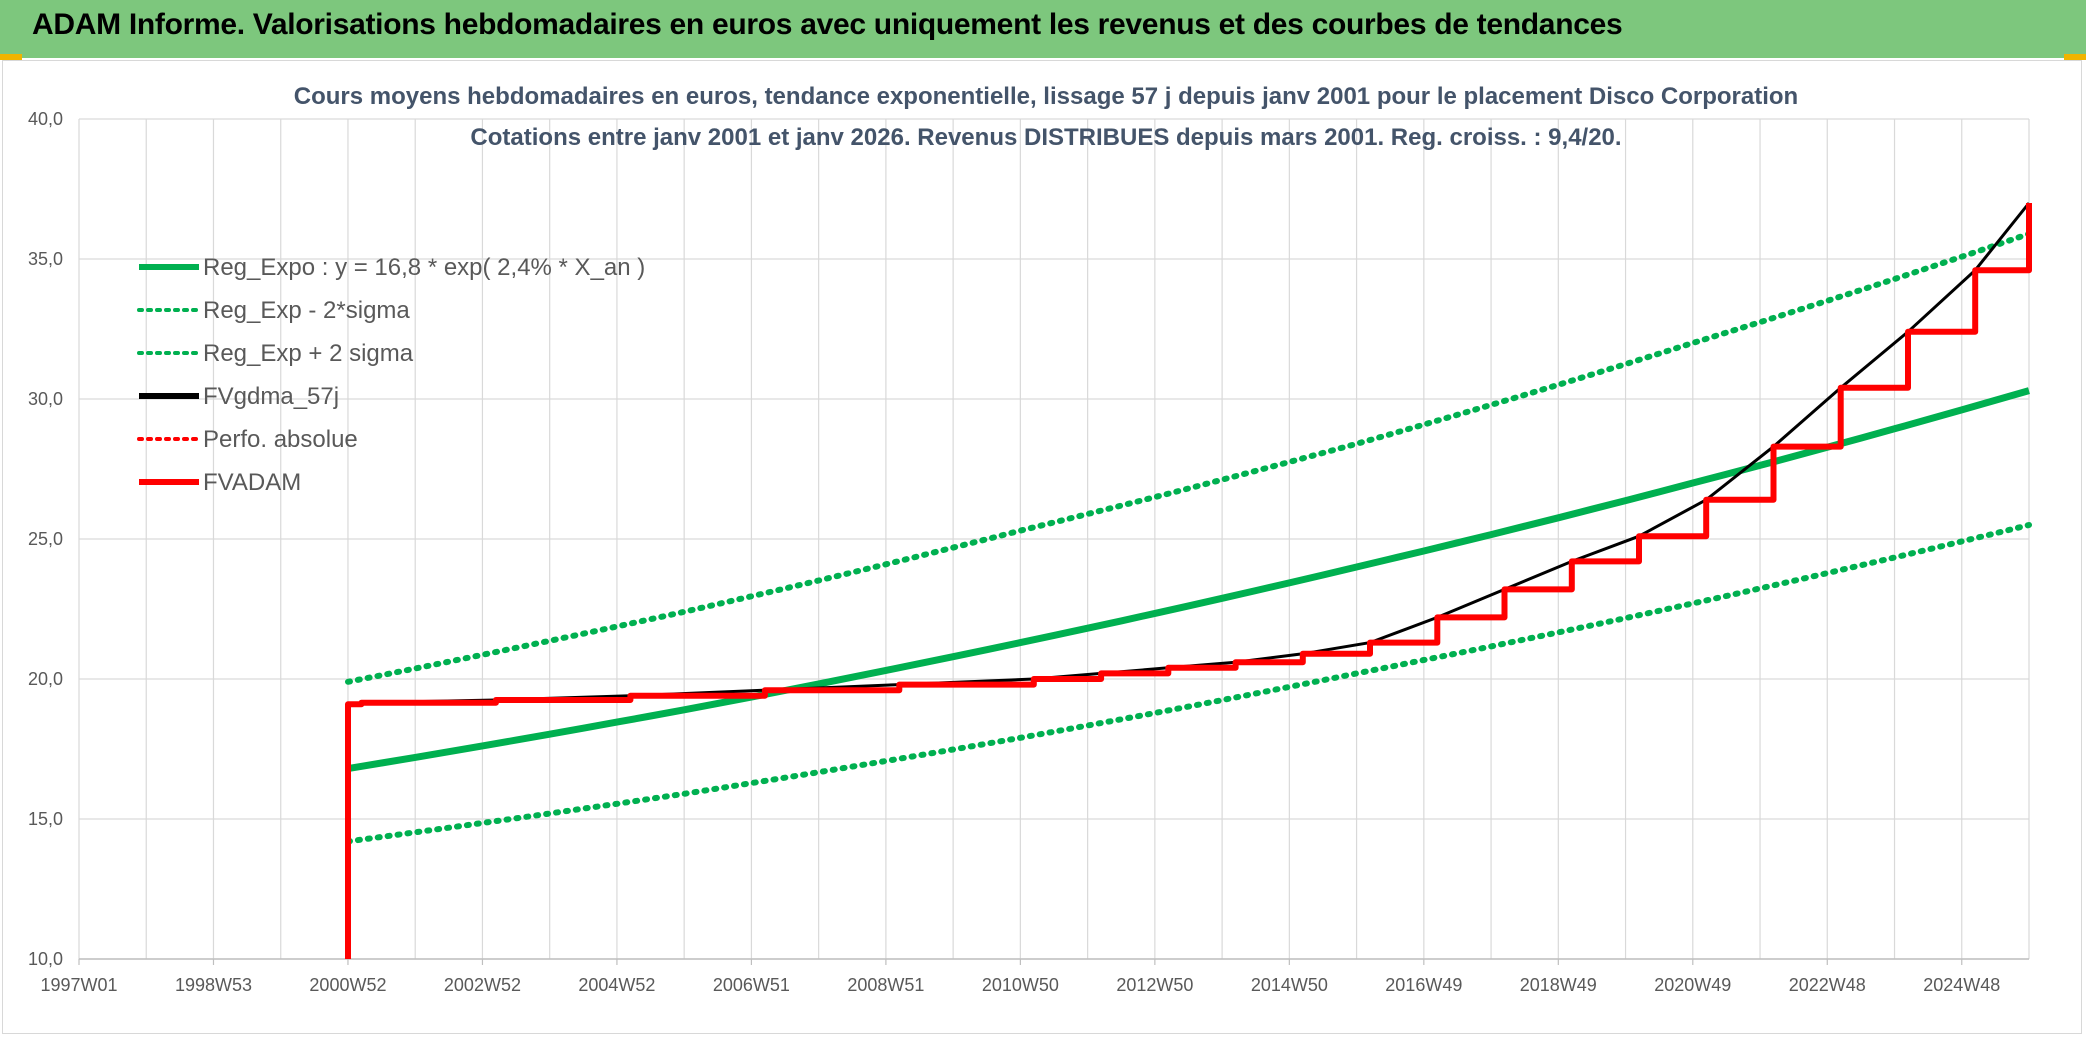  I want to click on y-tick-label: 25,0, so click(45, 539).